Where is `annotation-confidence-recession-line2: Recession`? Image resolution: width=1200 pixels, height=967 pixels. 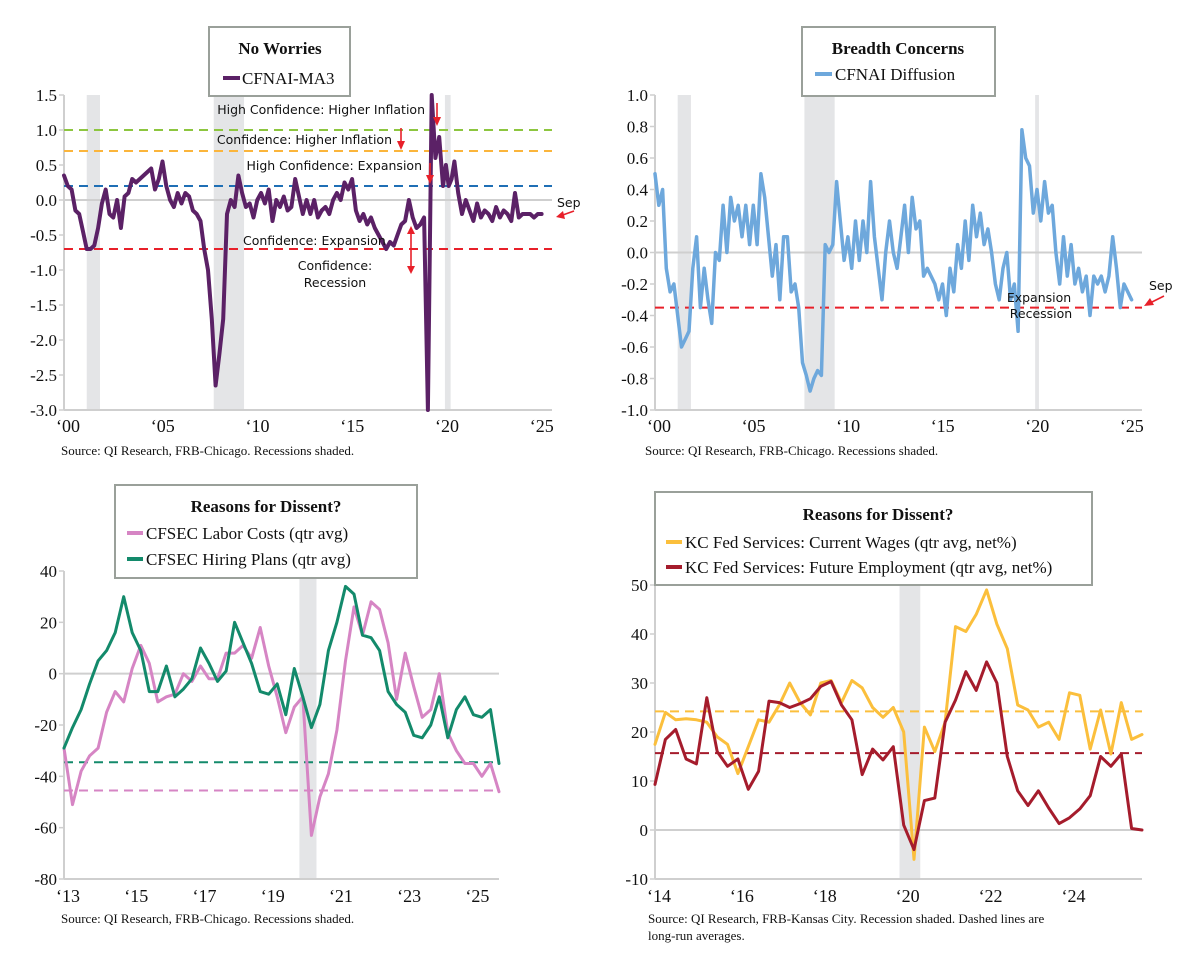
annotation-confidence-recession-line2: Recession is located at coordinates (335, 282).